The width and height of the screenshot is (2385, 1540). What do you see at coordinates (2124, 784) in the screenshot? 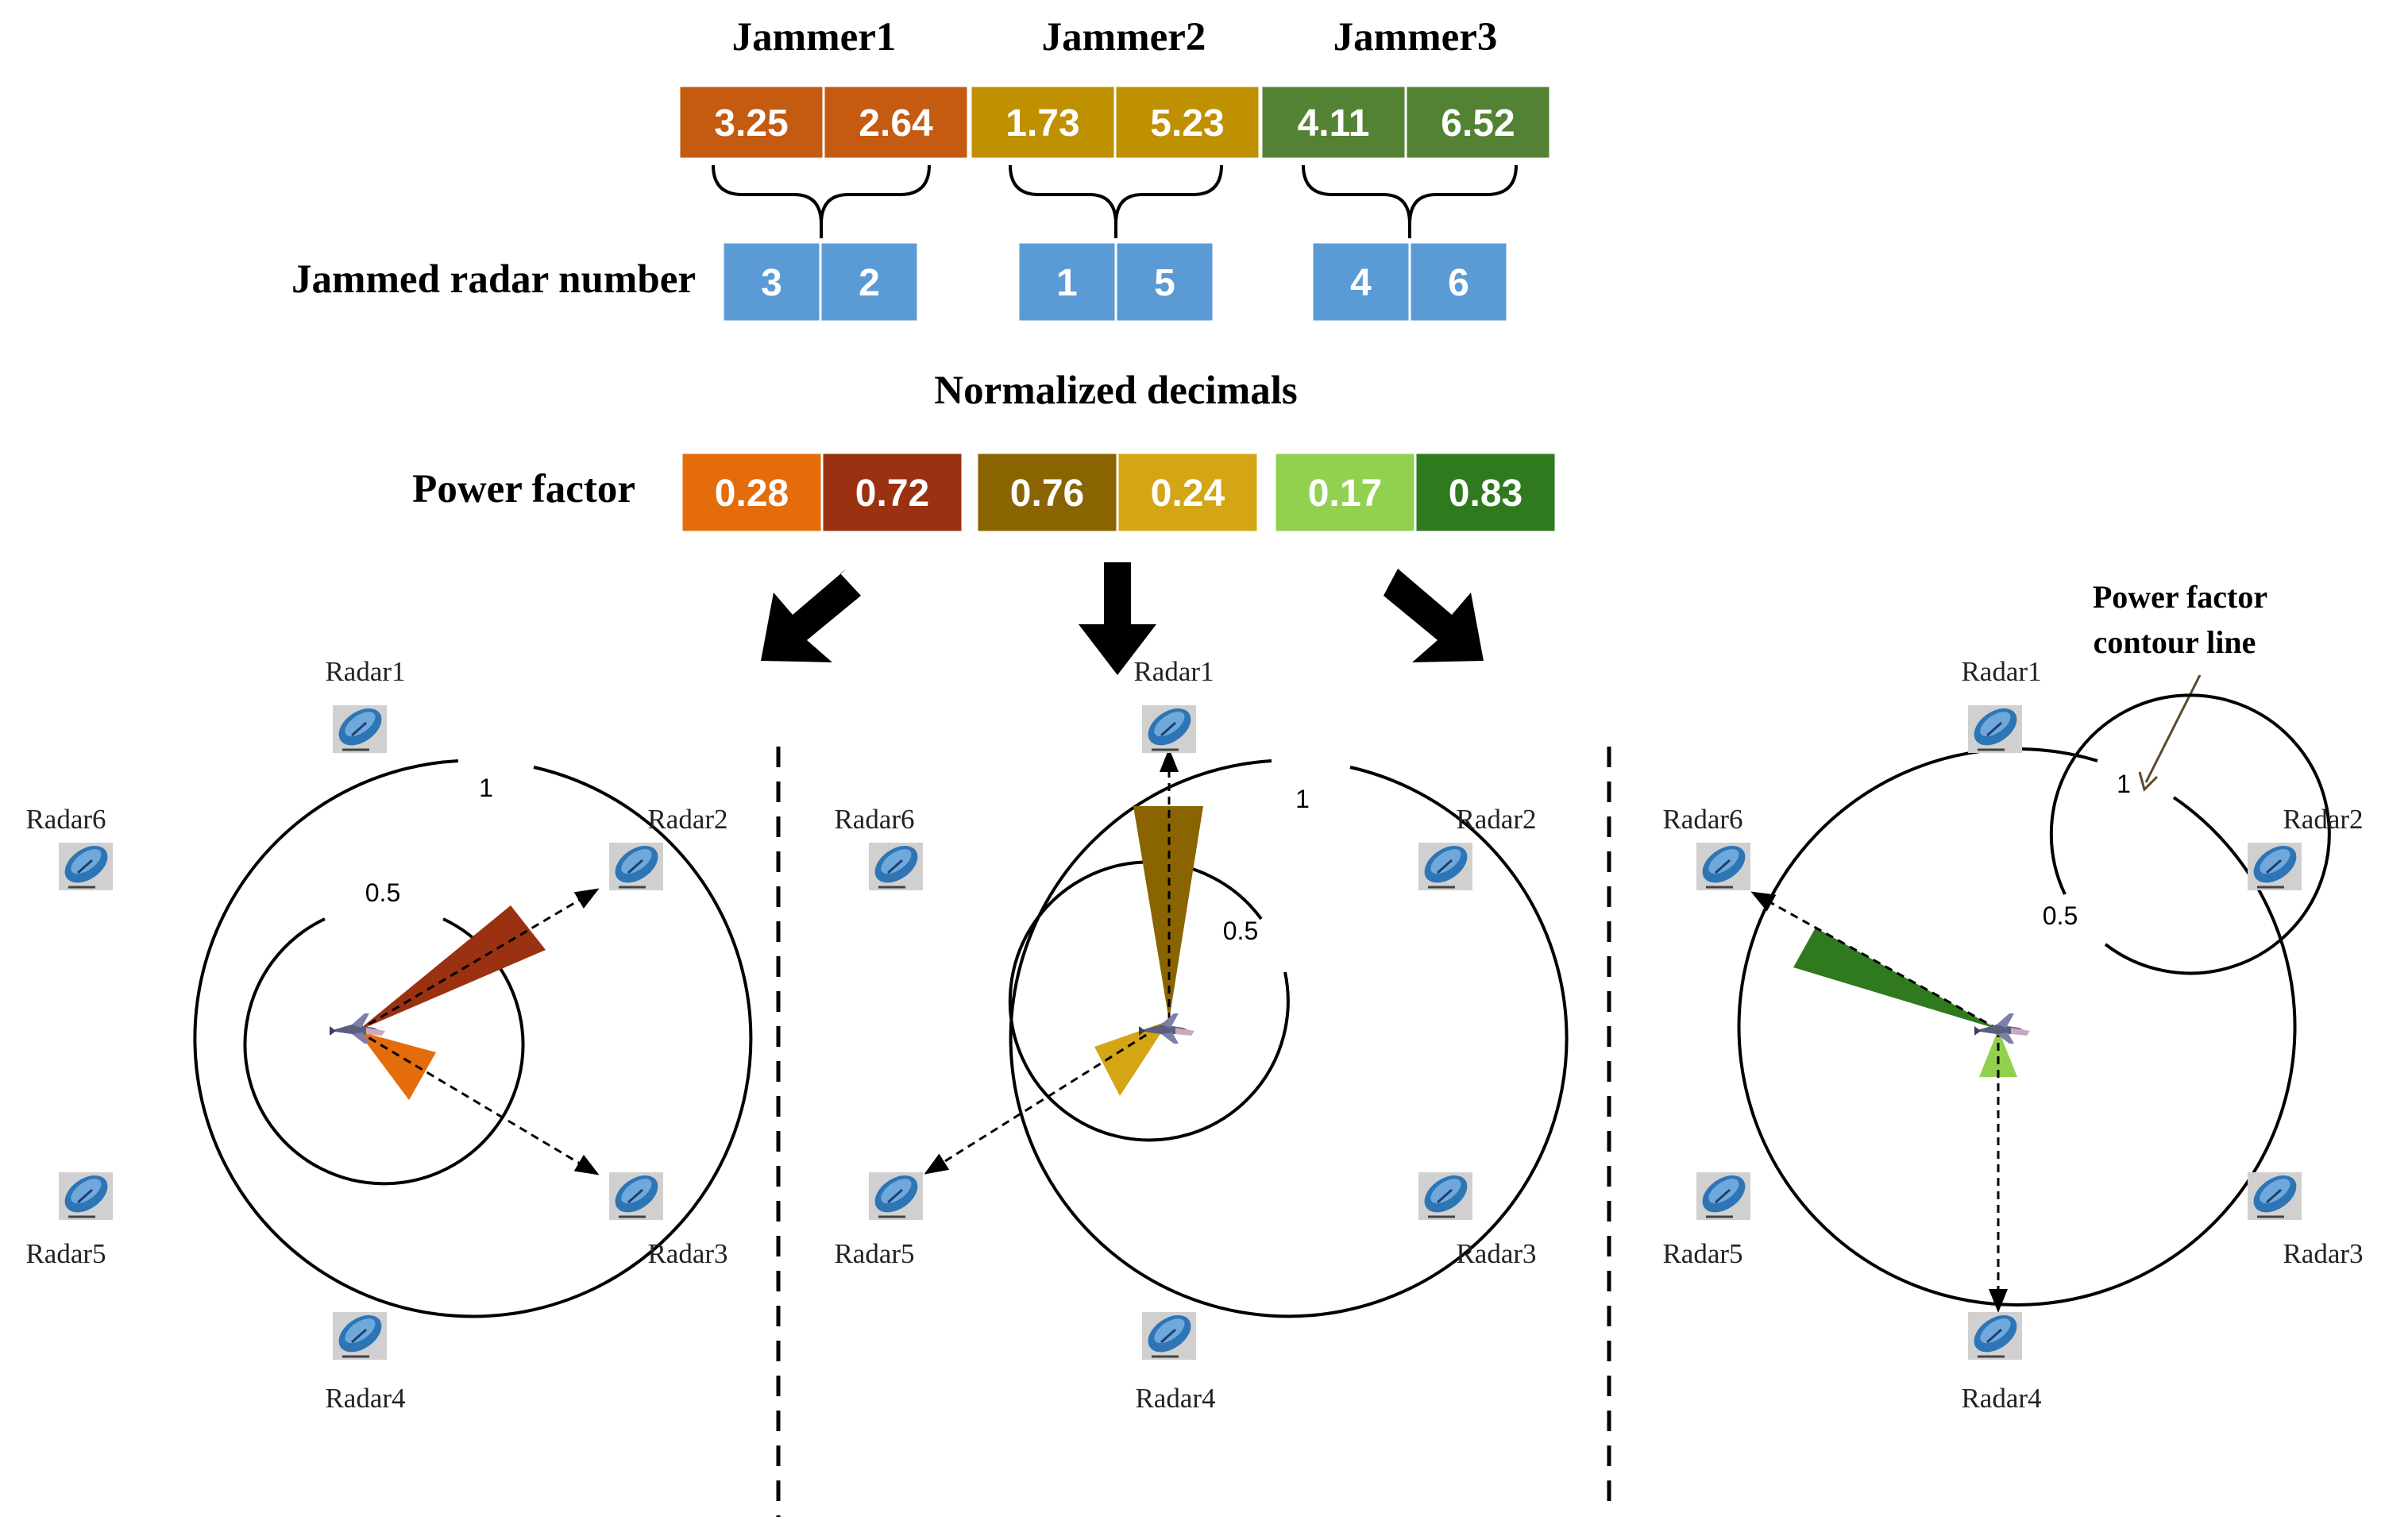
I see `panel3-ring-label-1: 1` at bounding box center [2124, 784].